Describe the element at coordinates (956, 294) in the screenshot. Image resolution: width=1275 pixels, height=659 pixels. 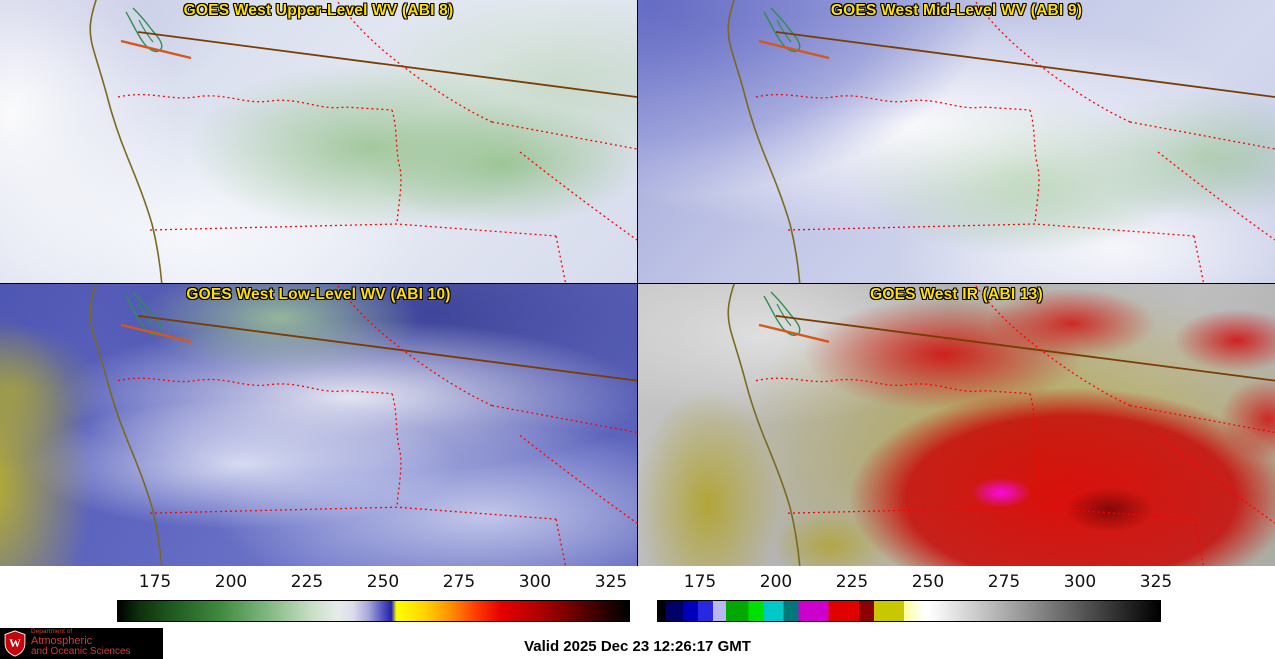
I see `panel-title-ir: GOES West IR (ABI 13)` at that location.